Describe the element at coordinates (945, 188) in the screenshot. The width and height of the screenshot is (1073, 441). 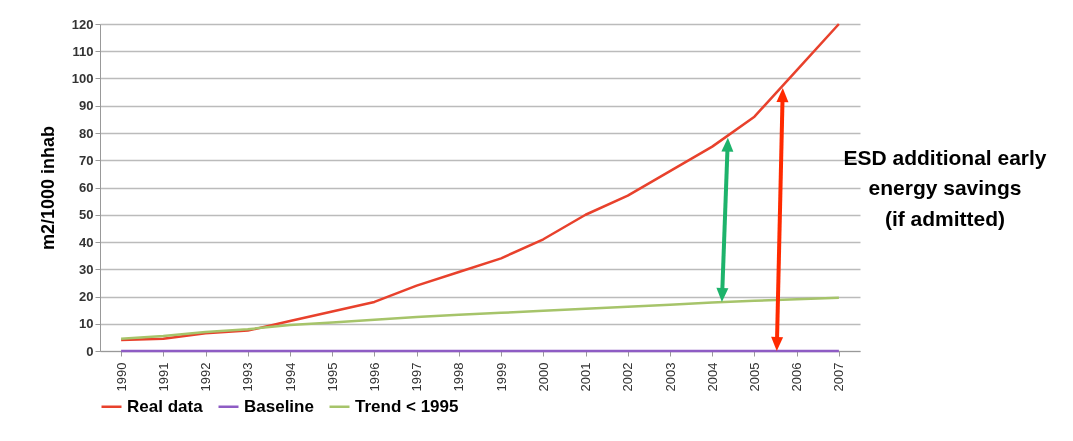
I see `annotation: ESD additional early energy savings (if admitted)` at that location.